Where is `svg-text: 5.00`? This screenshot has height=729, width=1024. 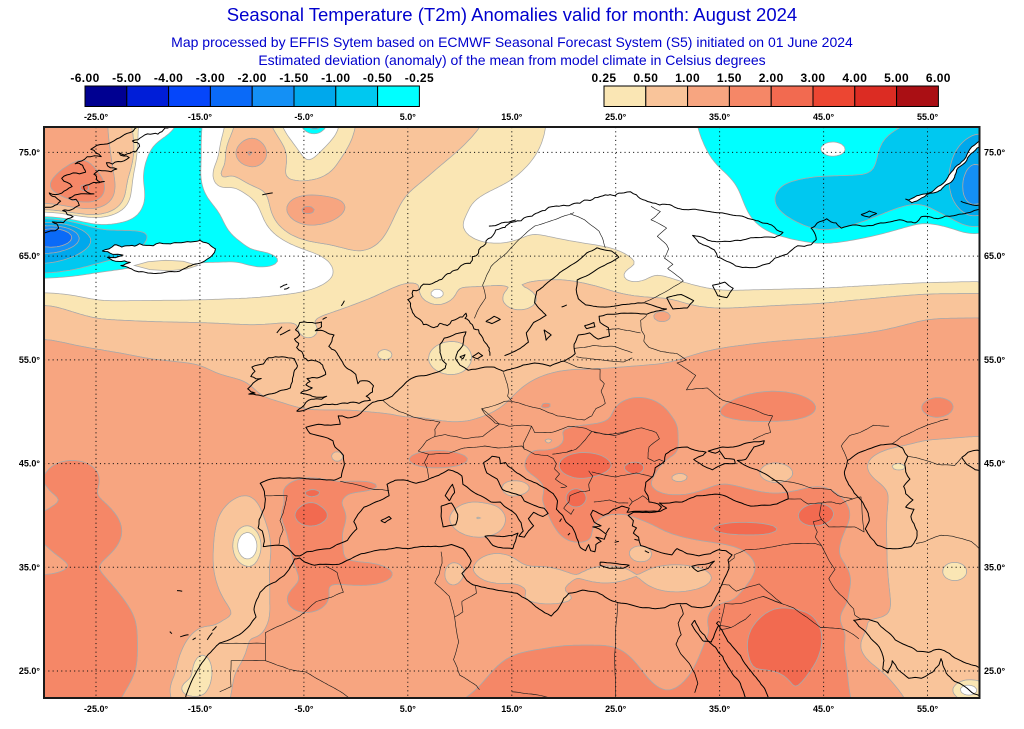
svg-text: 5.00 is located at coordinates (896, 78).